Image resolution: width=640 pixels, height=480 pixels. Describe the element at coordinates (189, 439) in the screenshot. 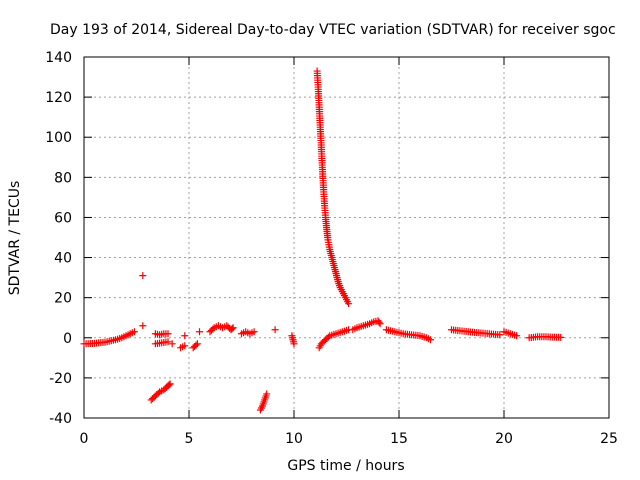

I see `x-tick-label: 5` at that location.